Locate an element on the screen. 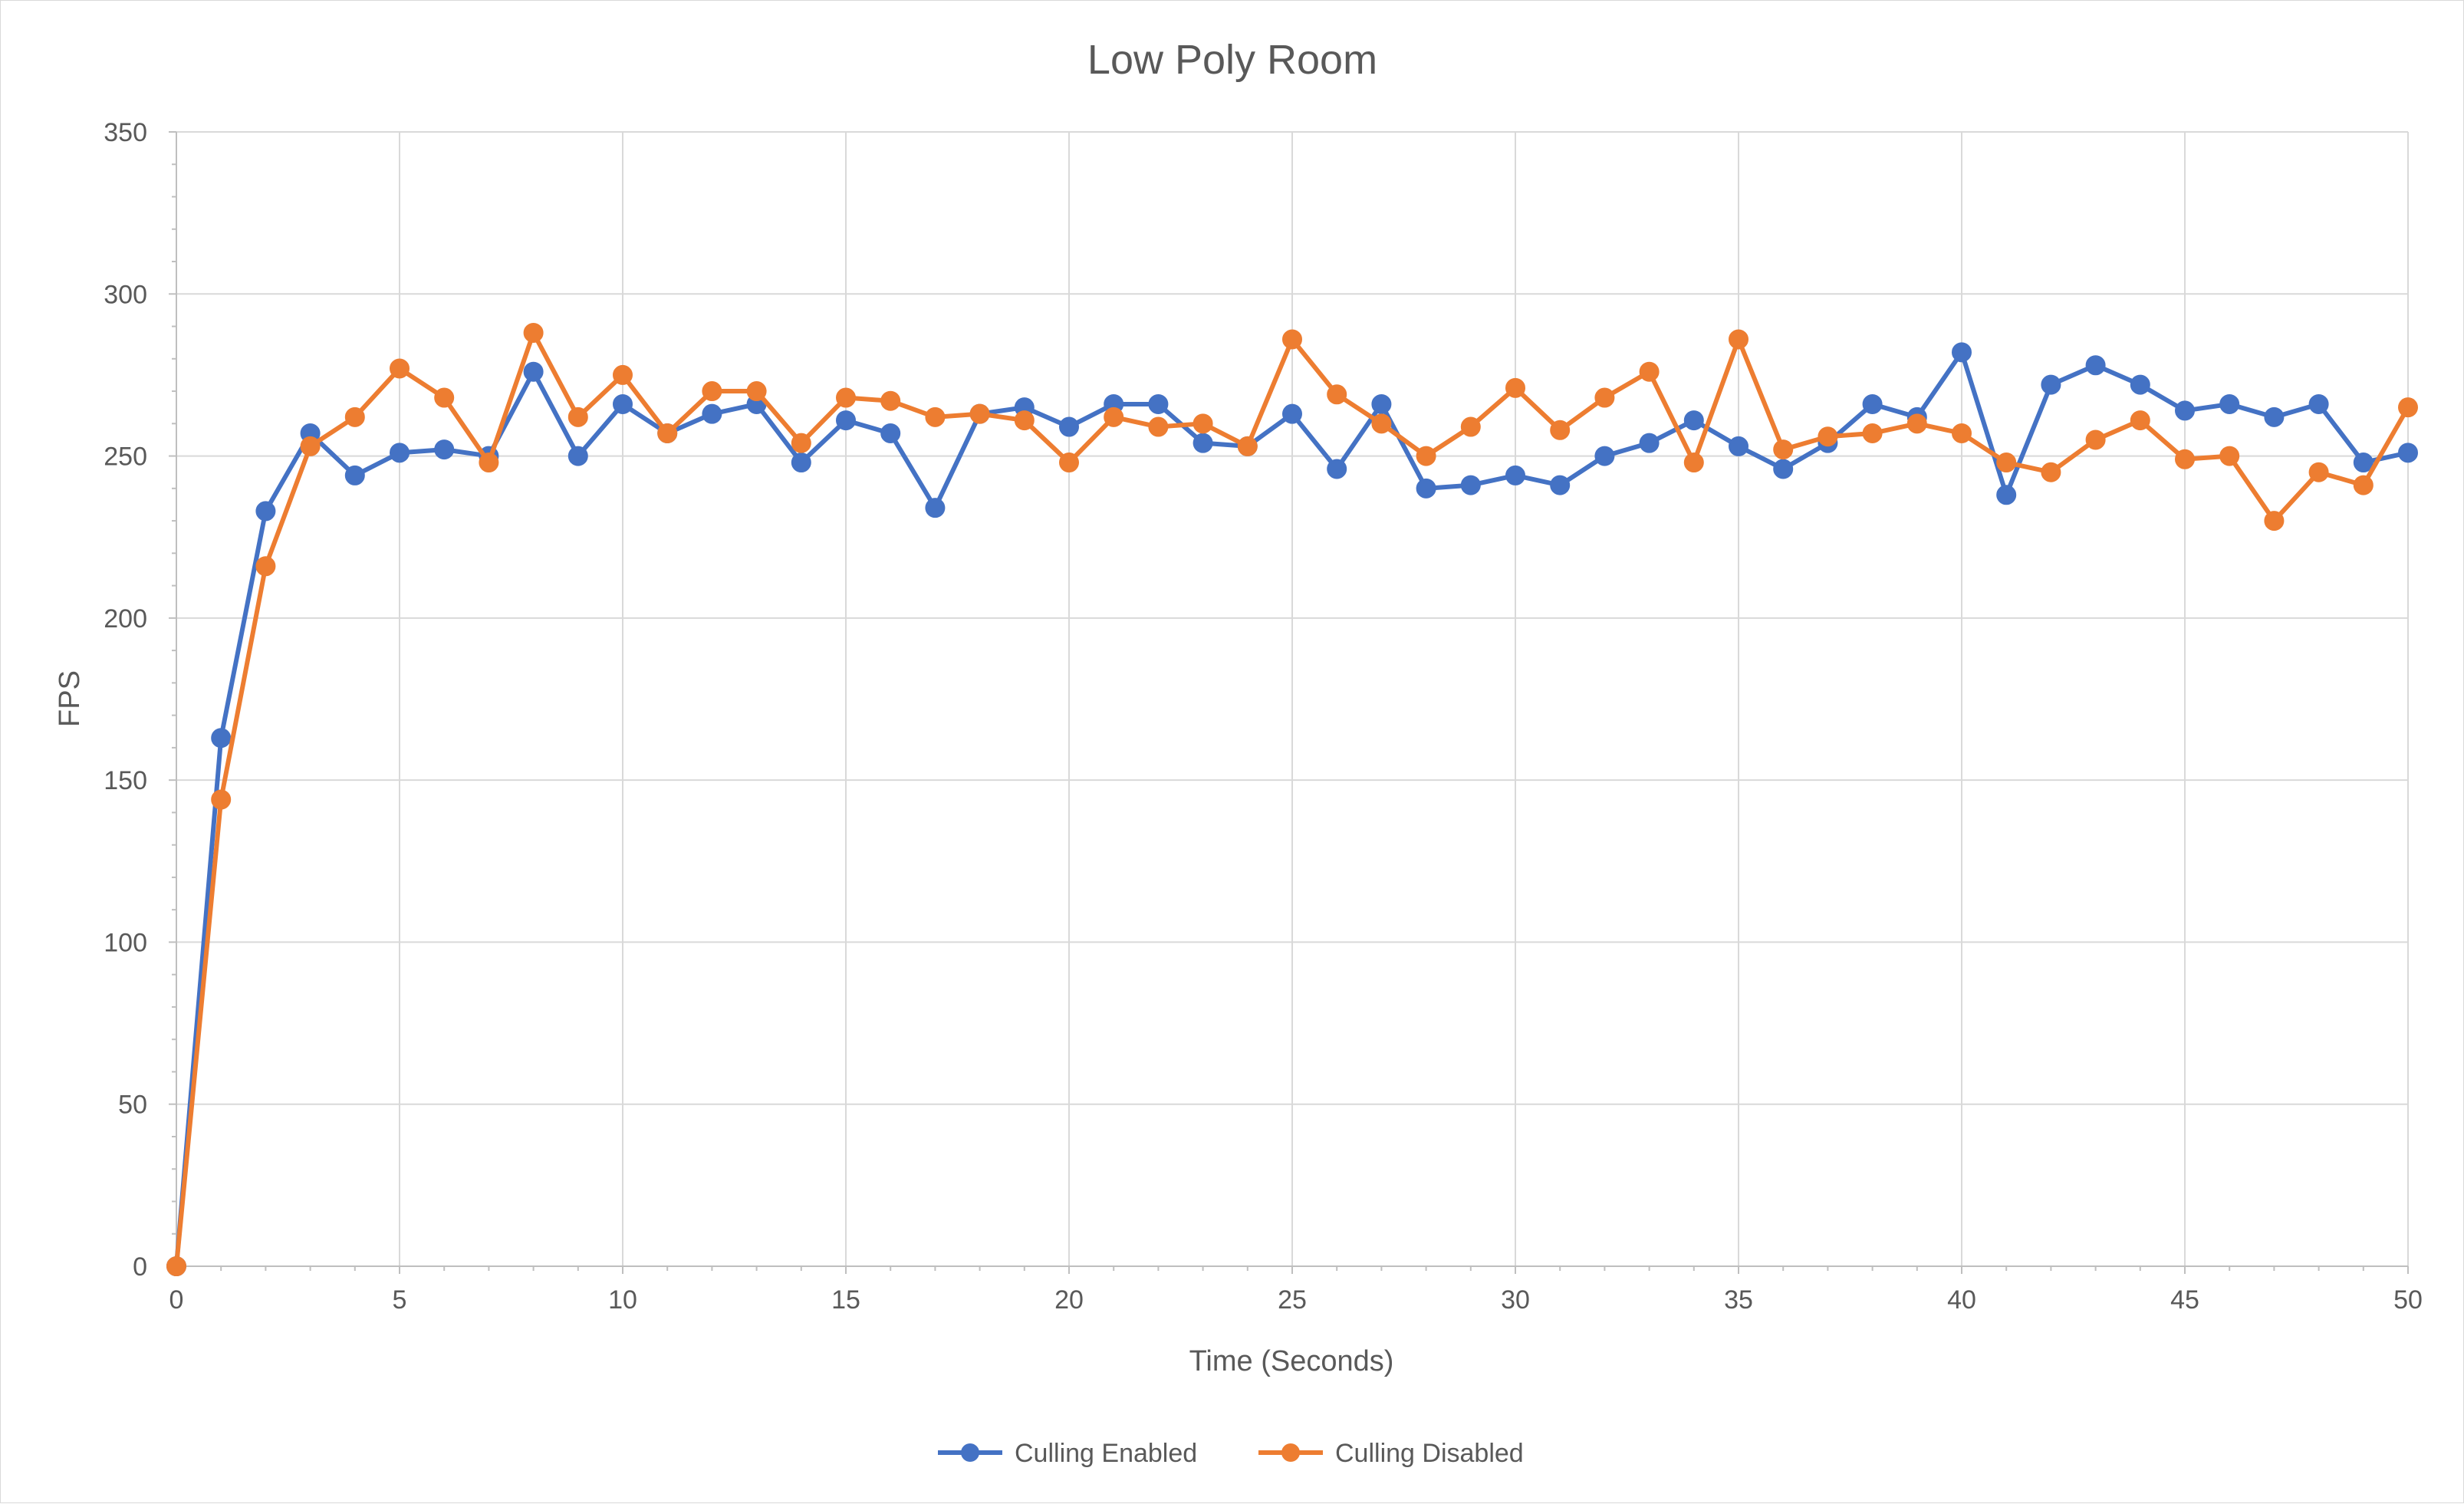  y-tick-label: 250 is located at coordinates (125, 457).